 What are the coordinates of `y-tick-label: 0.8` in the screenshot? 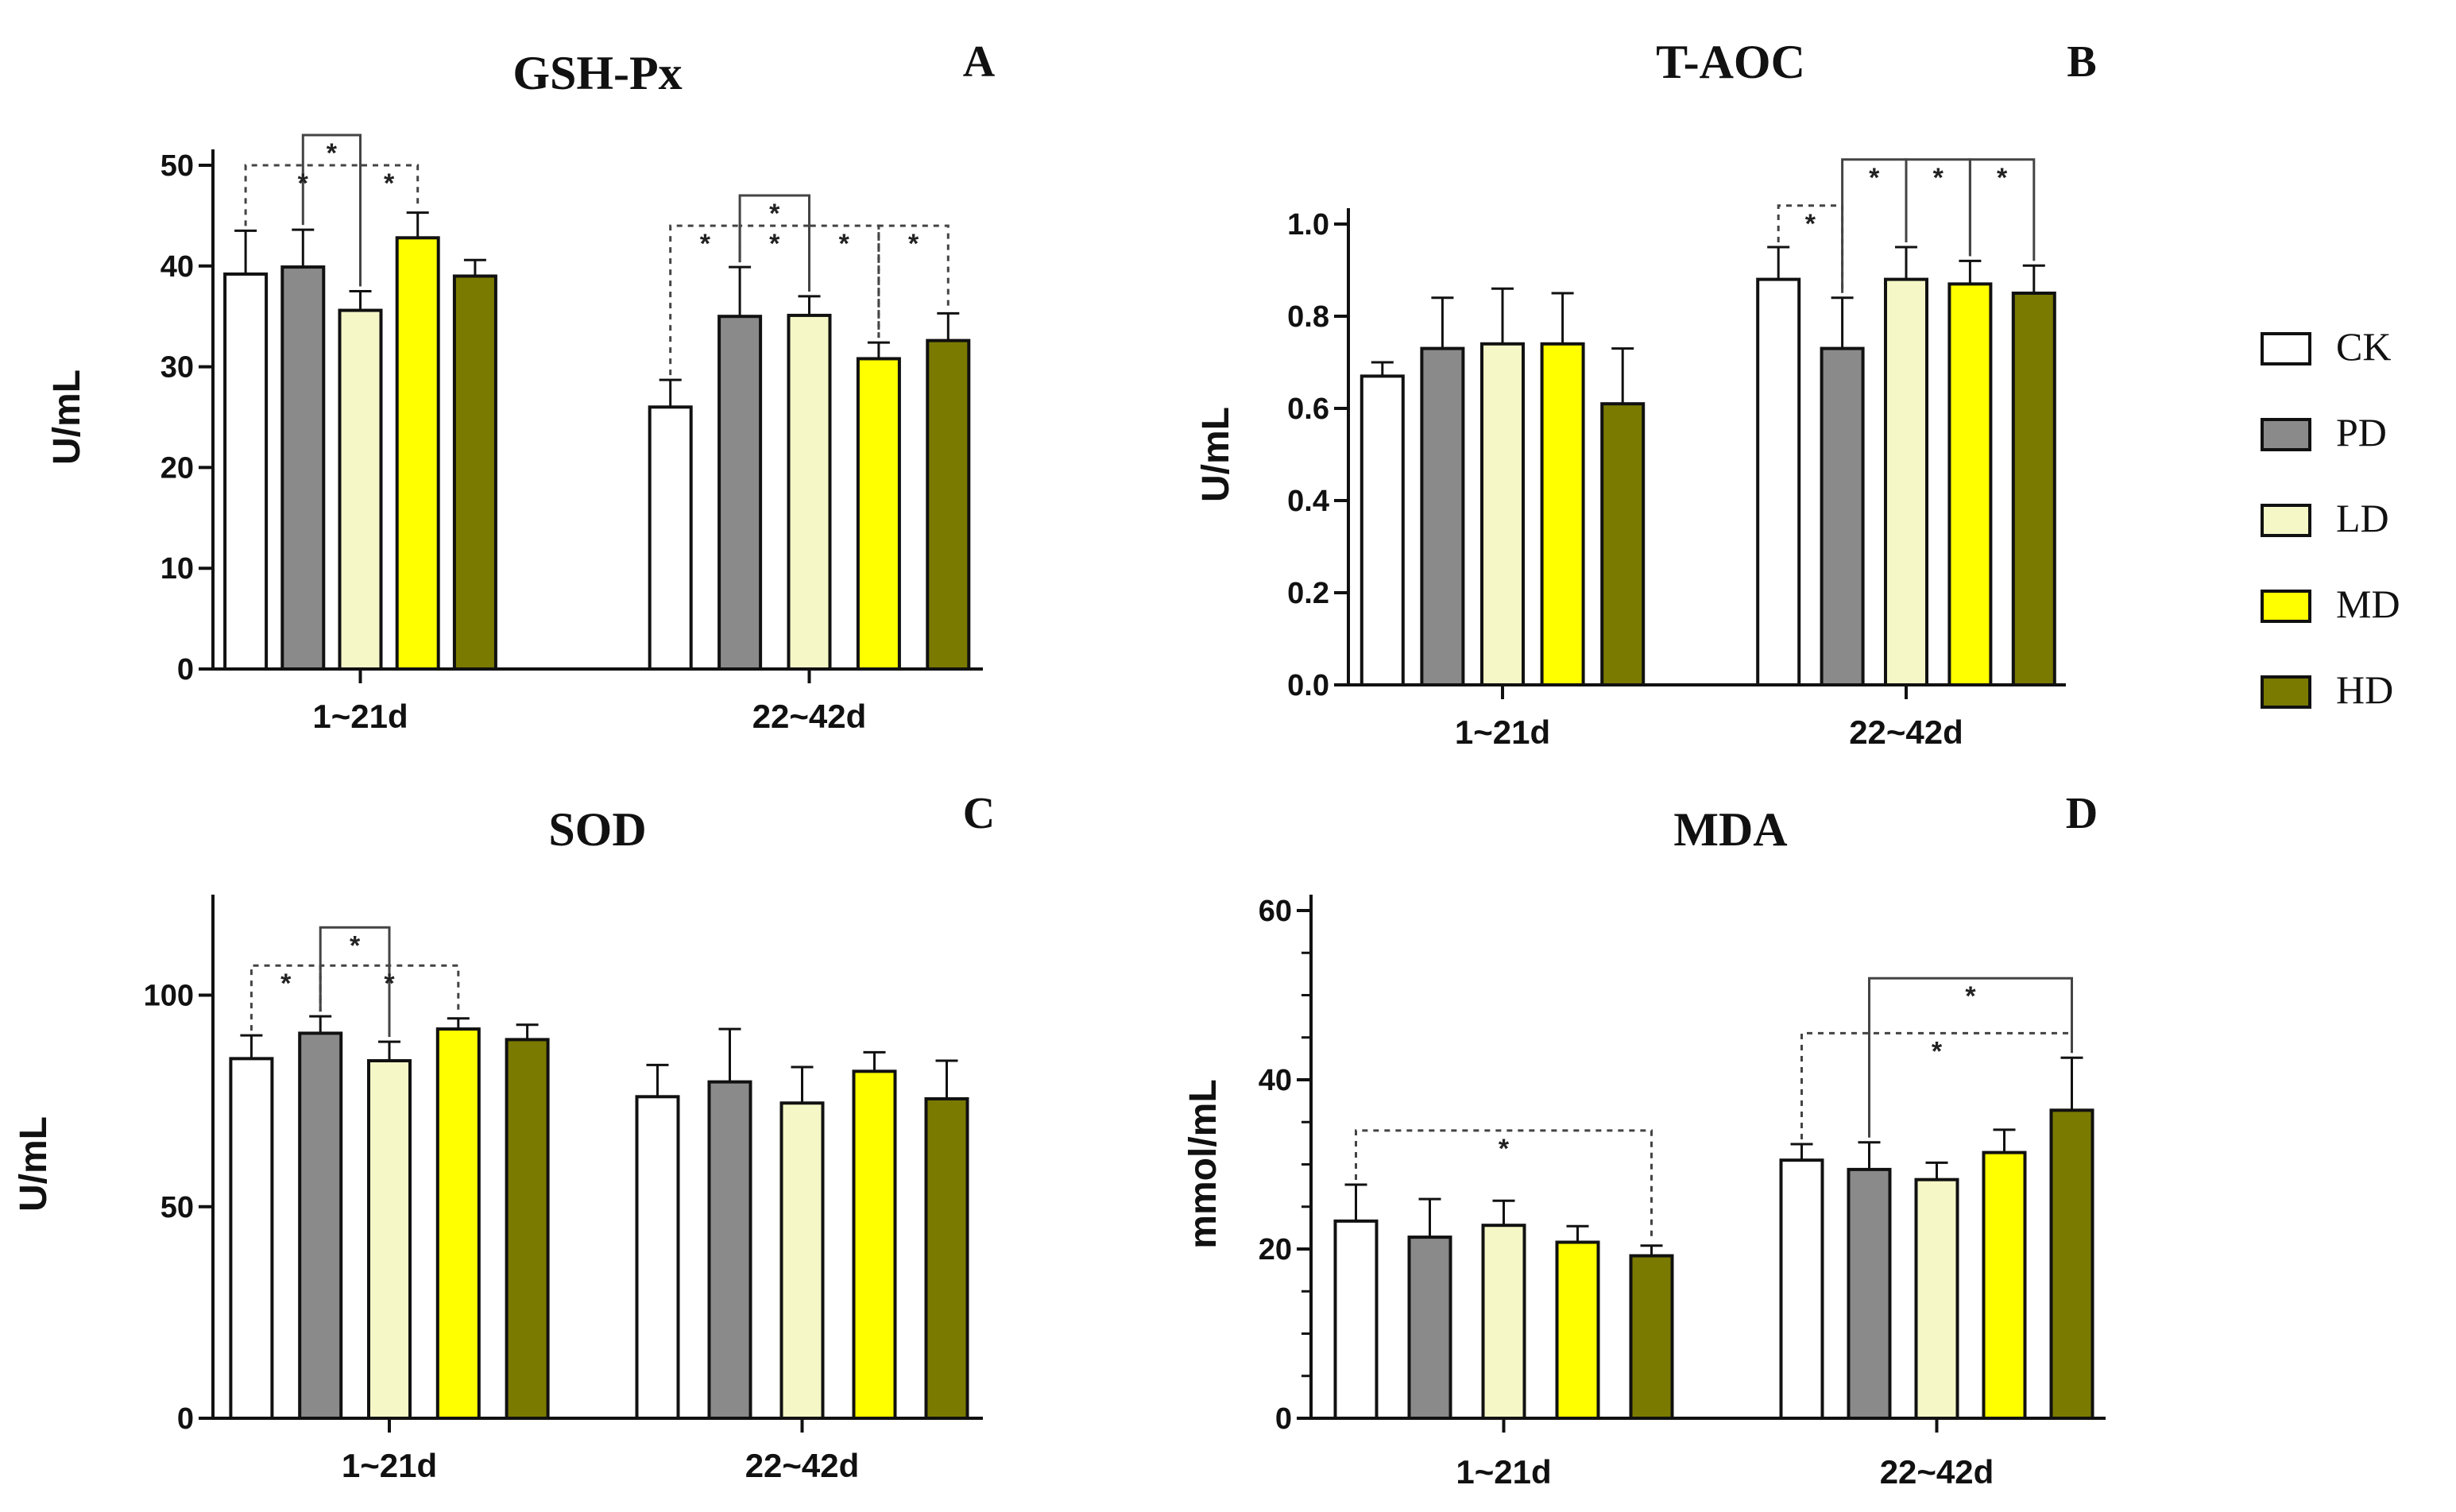 It's located at (1308, 317).